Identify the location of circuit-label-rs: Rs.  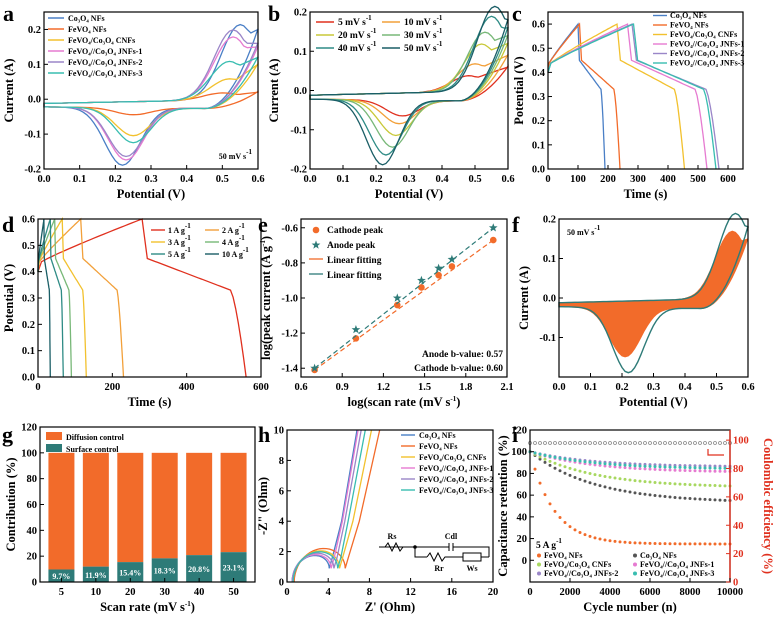
(392, 536).